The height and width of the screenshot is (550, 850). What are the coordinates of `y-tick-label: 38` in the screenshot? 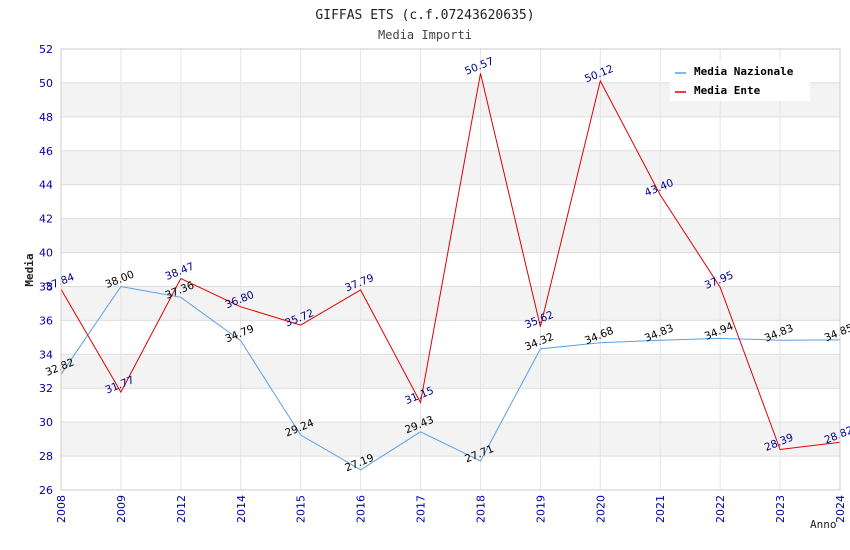 It's located at (46, 286).